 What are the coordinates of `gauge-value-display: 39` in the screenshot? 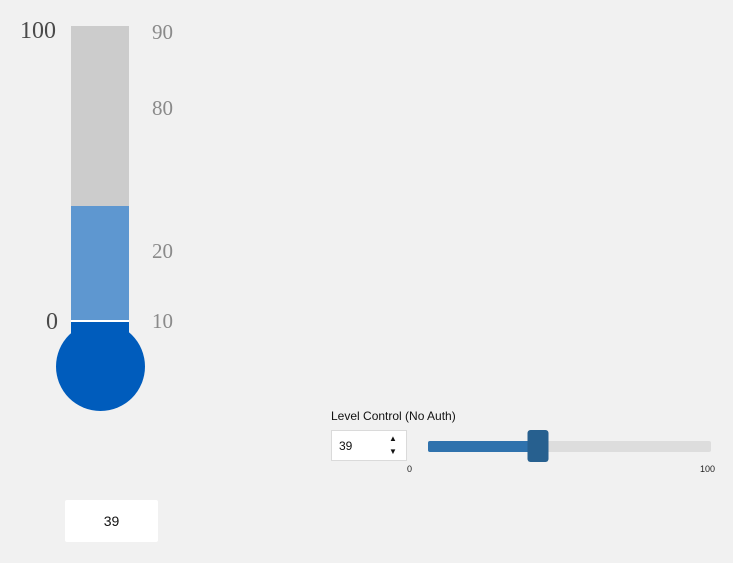 It's located at (111, 521).